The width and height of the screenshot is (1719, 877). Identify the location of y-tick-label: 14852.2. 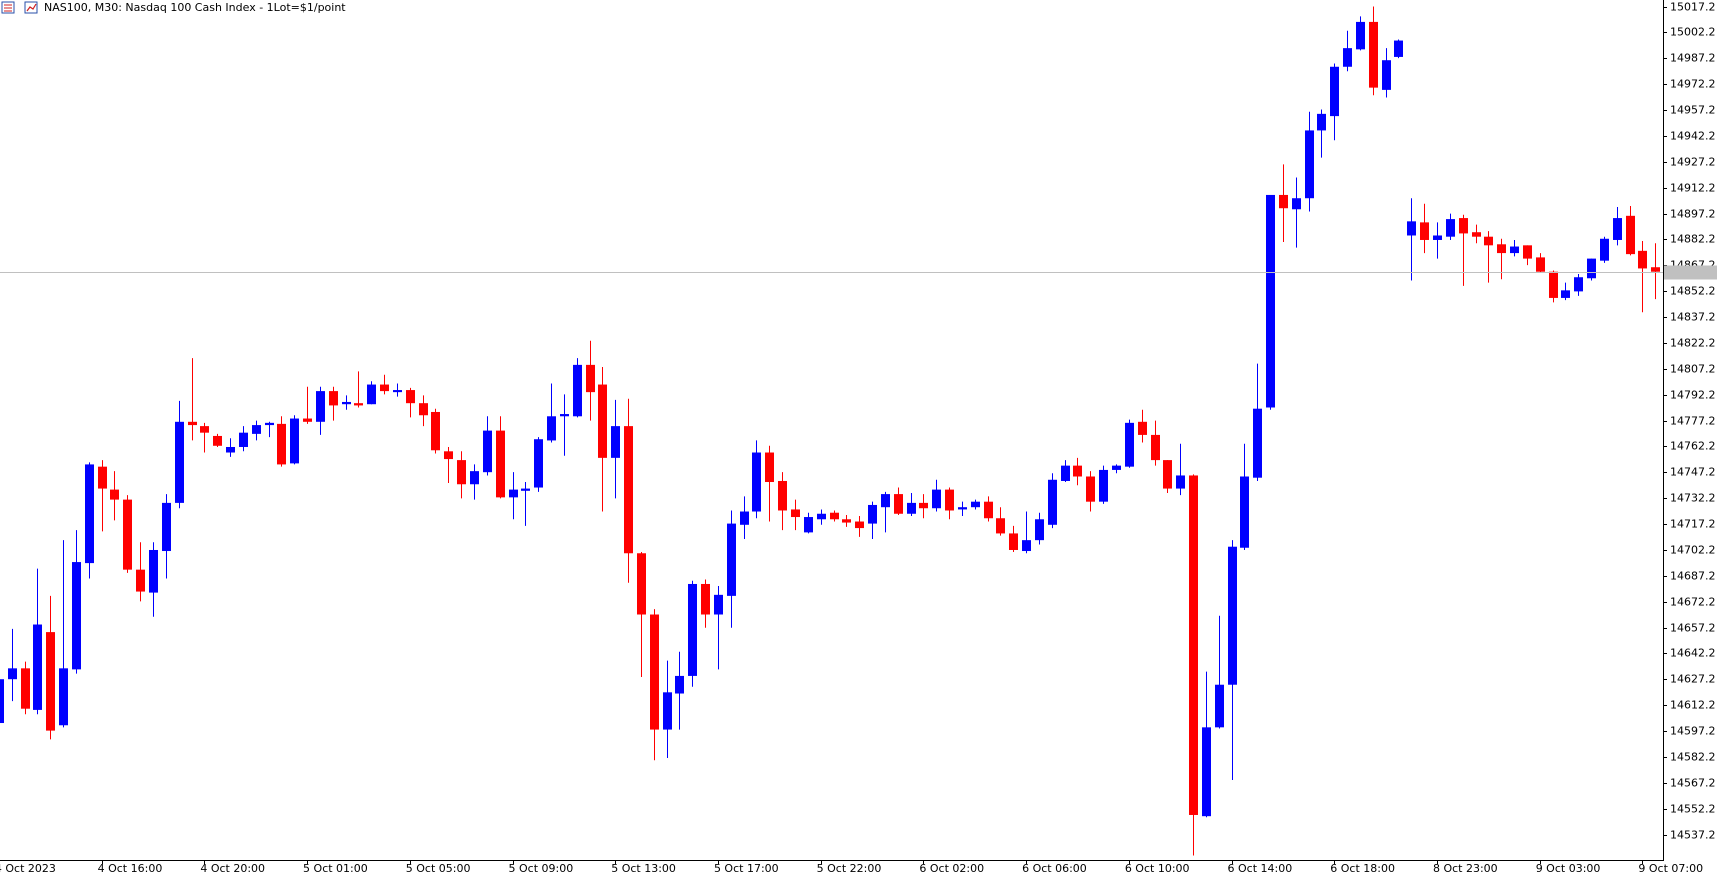
(1693, 291).